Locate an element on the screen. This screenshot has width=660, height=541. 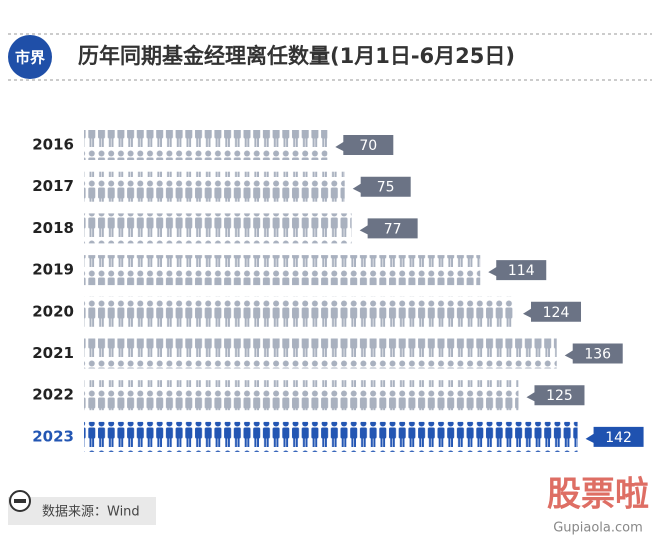
value-label: 142 is located at coordinates (618, 438).